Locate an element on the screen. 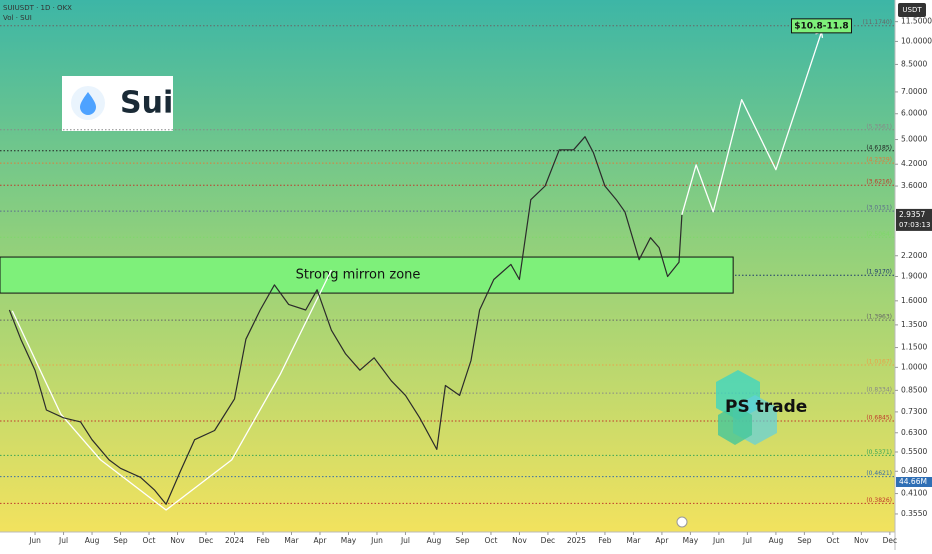  volume-tag-label: 44.66M is located at coordinates (913, 481).